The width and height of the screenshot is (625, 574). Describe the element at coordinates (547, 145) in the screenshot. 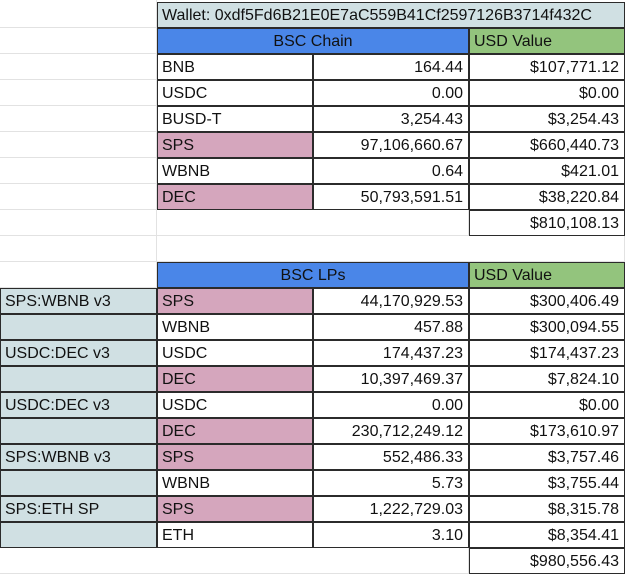

I see `usd-cell: $660,440.73` at that location.